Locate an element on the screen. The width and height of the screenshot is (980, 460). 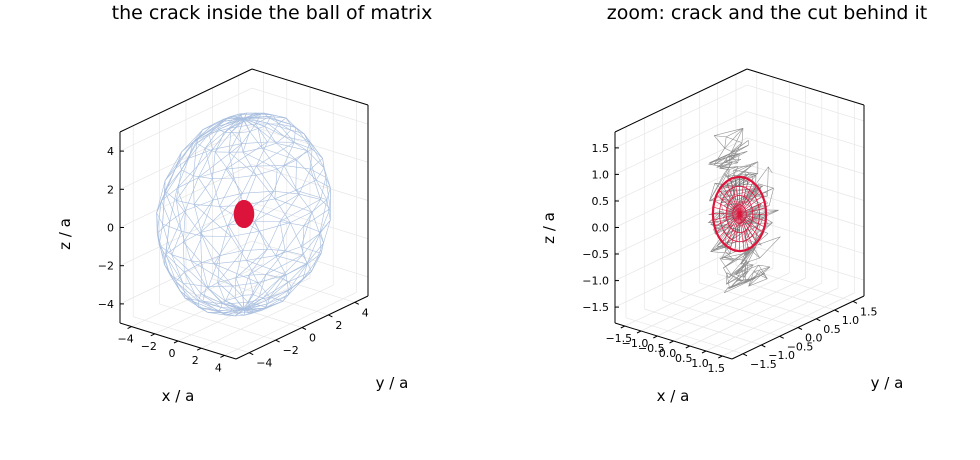
x-tick-label: −0.5 is located at coordinates (651, 348).